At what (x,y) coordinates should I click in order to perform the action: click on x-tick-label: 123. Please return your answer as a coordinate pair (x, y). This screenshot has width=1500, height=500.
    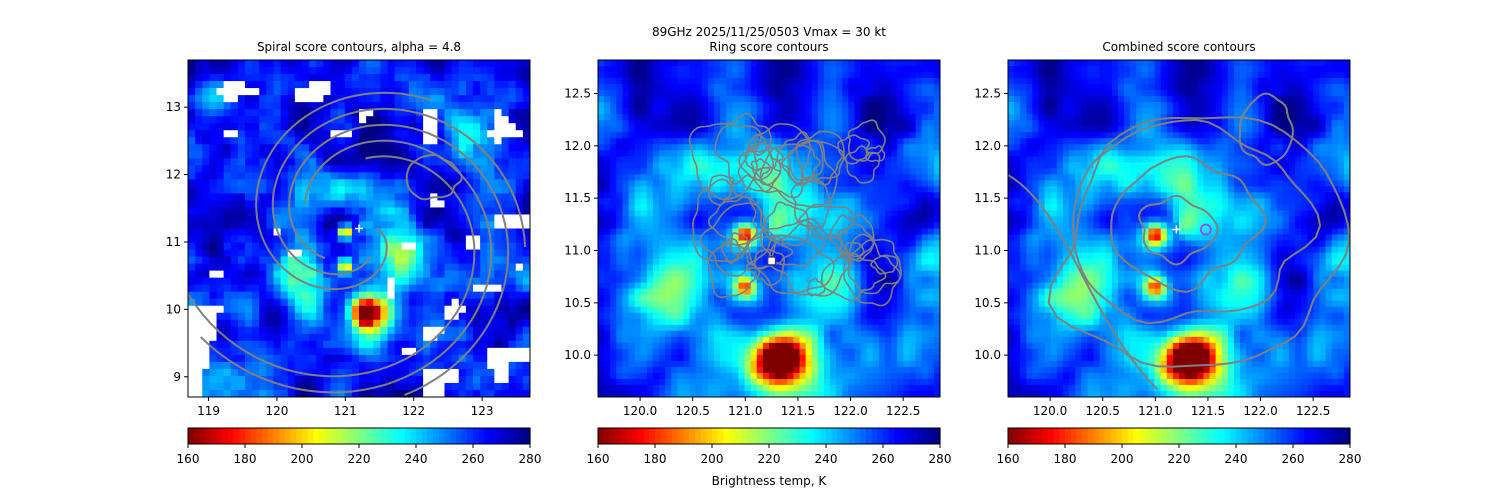
    Looking at the image, I should click on (482, 411).